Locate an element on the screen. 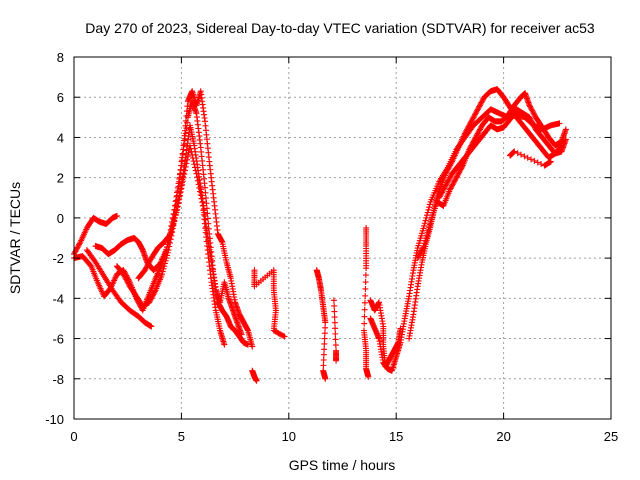 This screenshot has width=640, height=480. y-axis-title: SDTVAR / TECUs is located at coordinates (15, 238).